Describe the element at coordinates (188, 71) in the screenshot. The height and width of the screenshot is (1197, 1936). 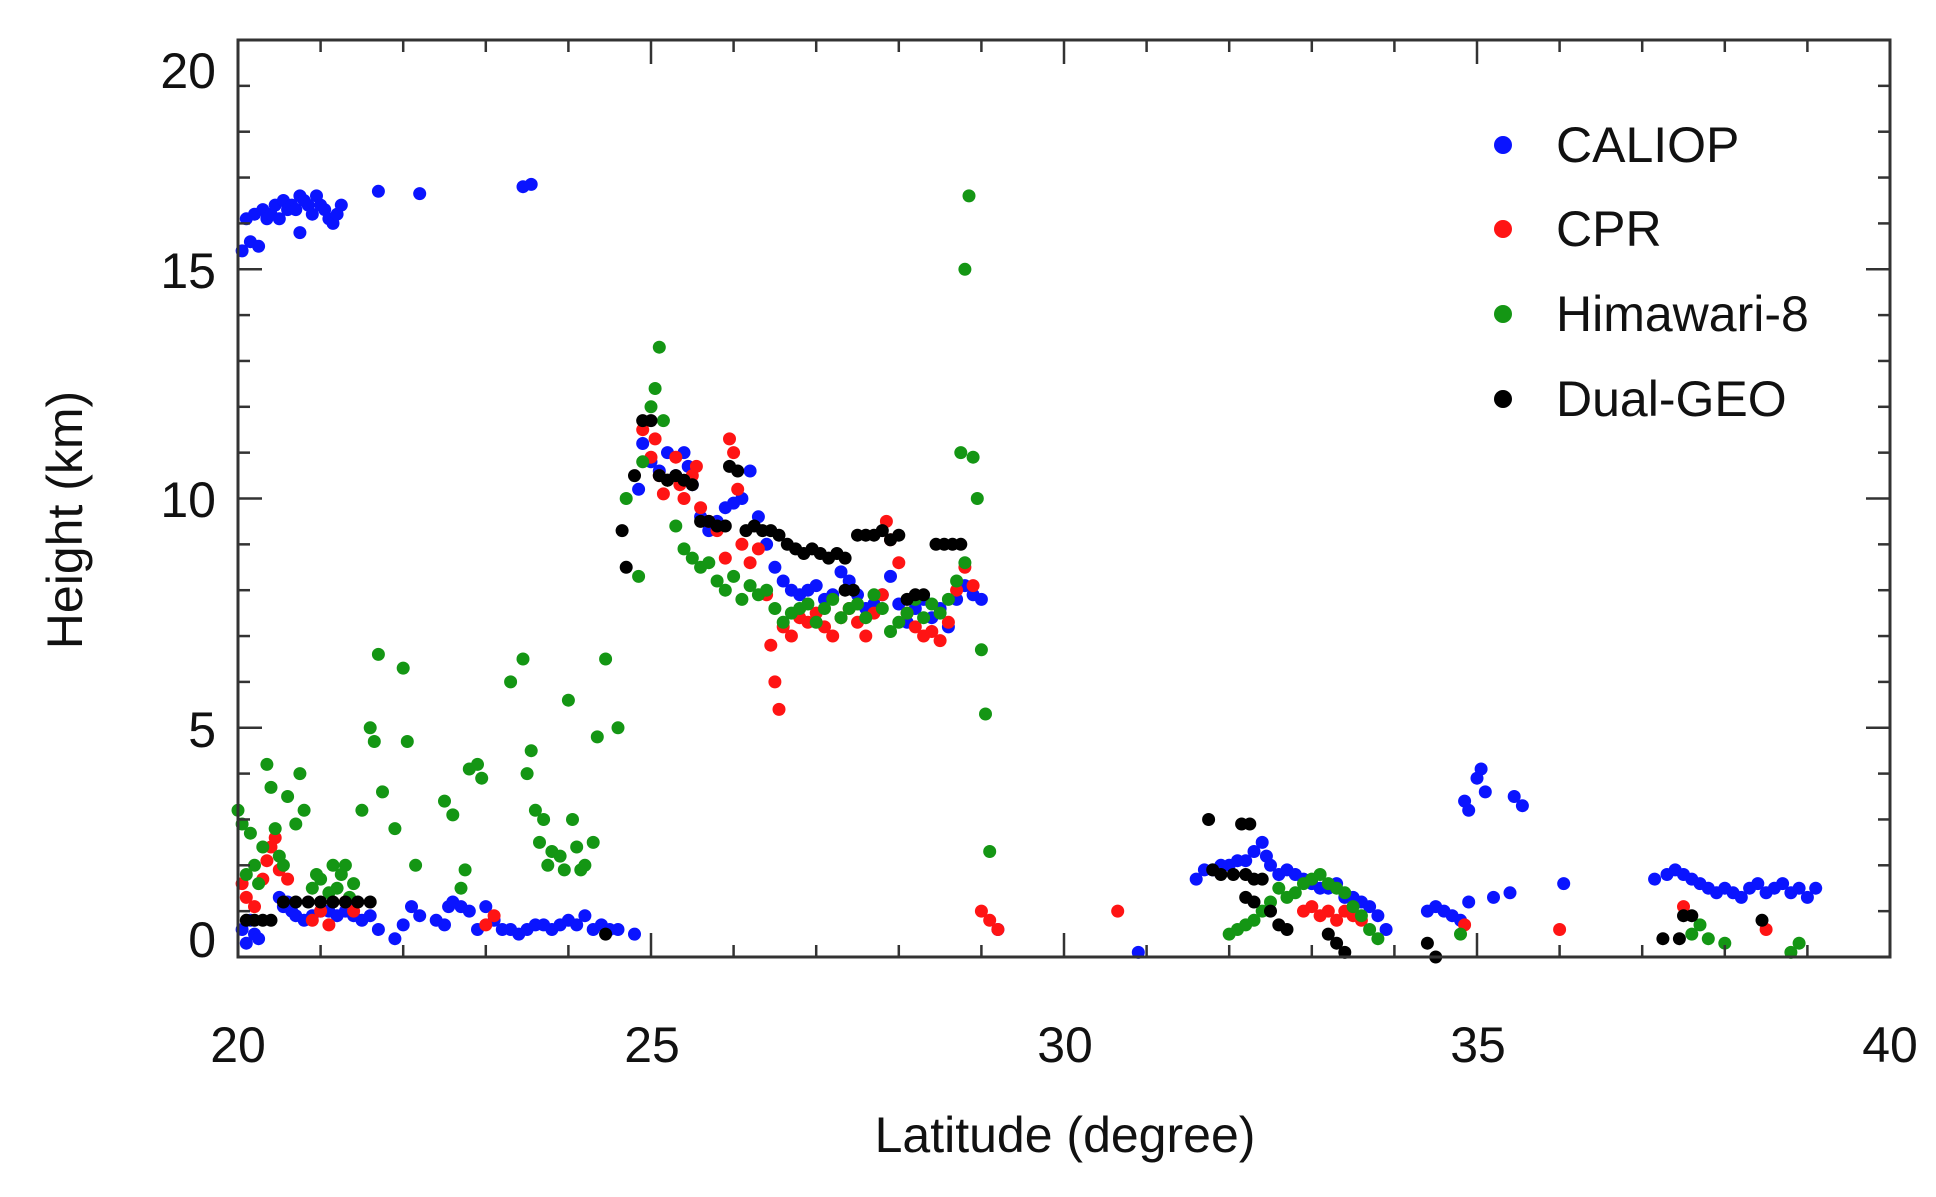
I see `y-tick-label-20: 20` at that location.